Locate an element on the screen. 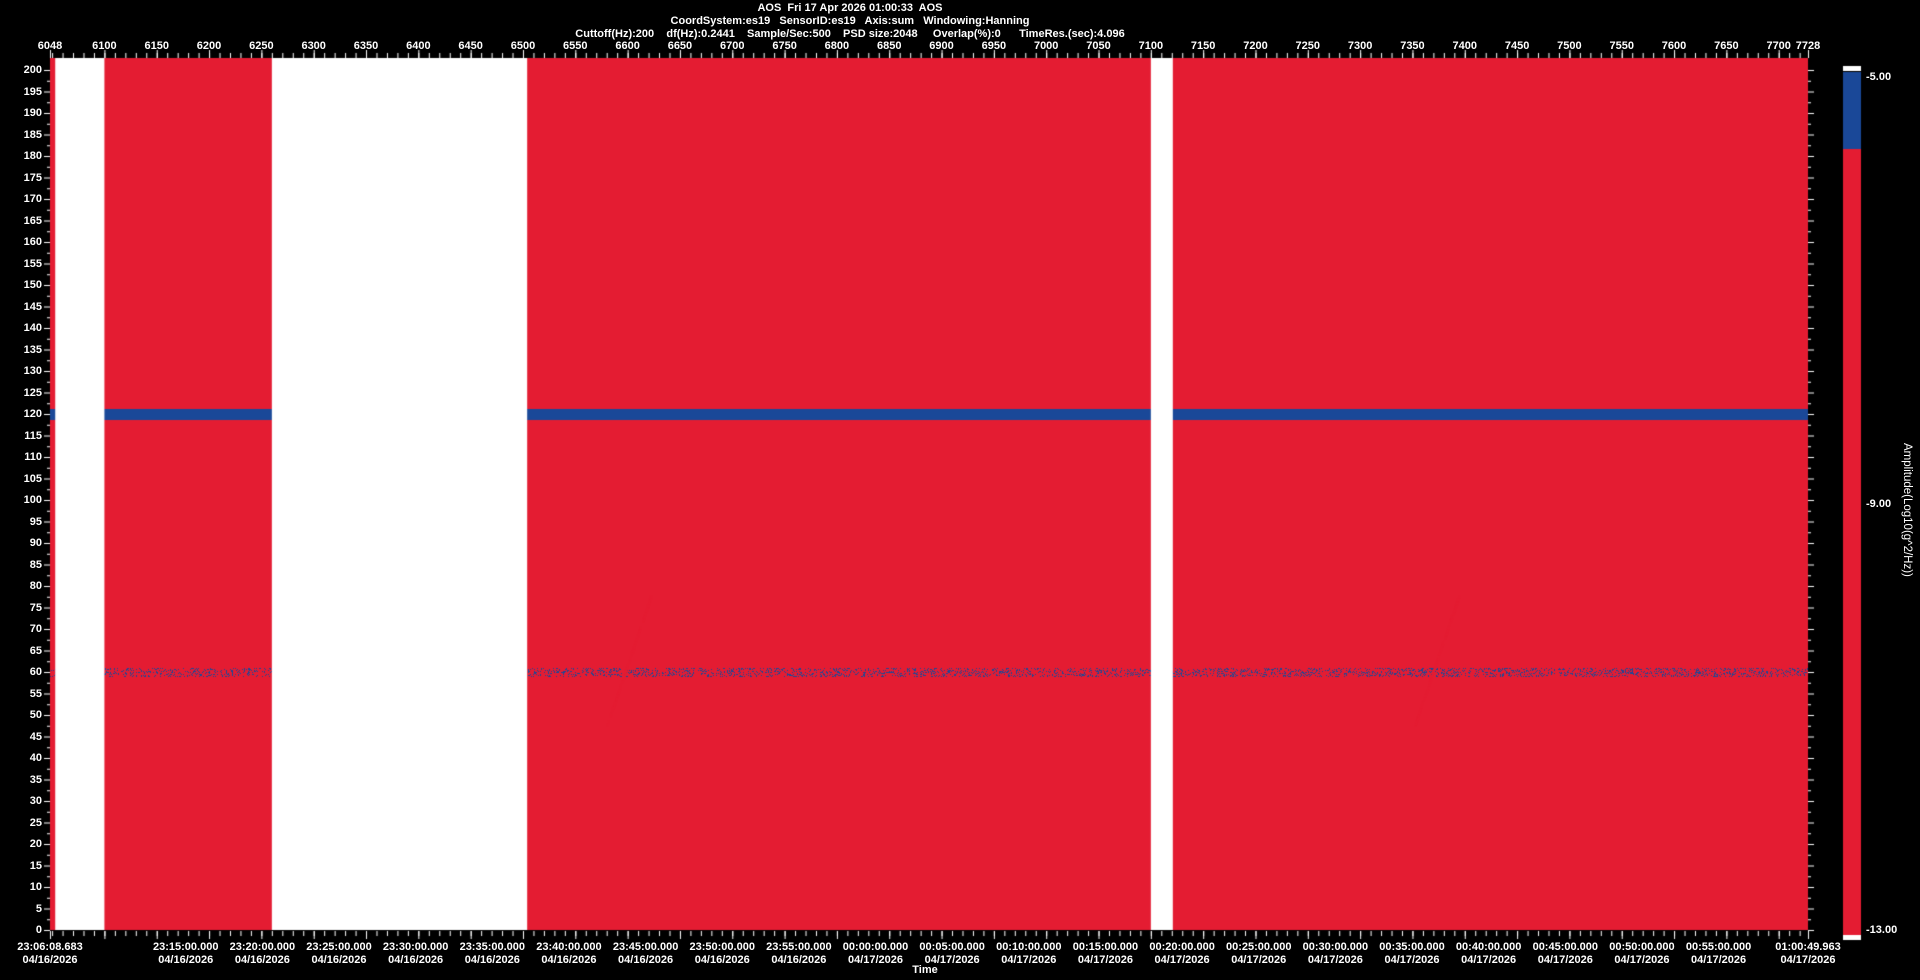  left-axis-label: 130 is located at coordinates (32, 371).